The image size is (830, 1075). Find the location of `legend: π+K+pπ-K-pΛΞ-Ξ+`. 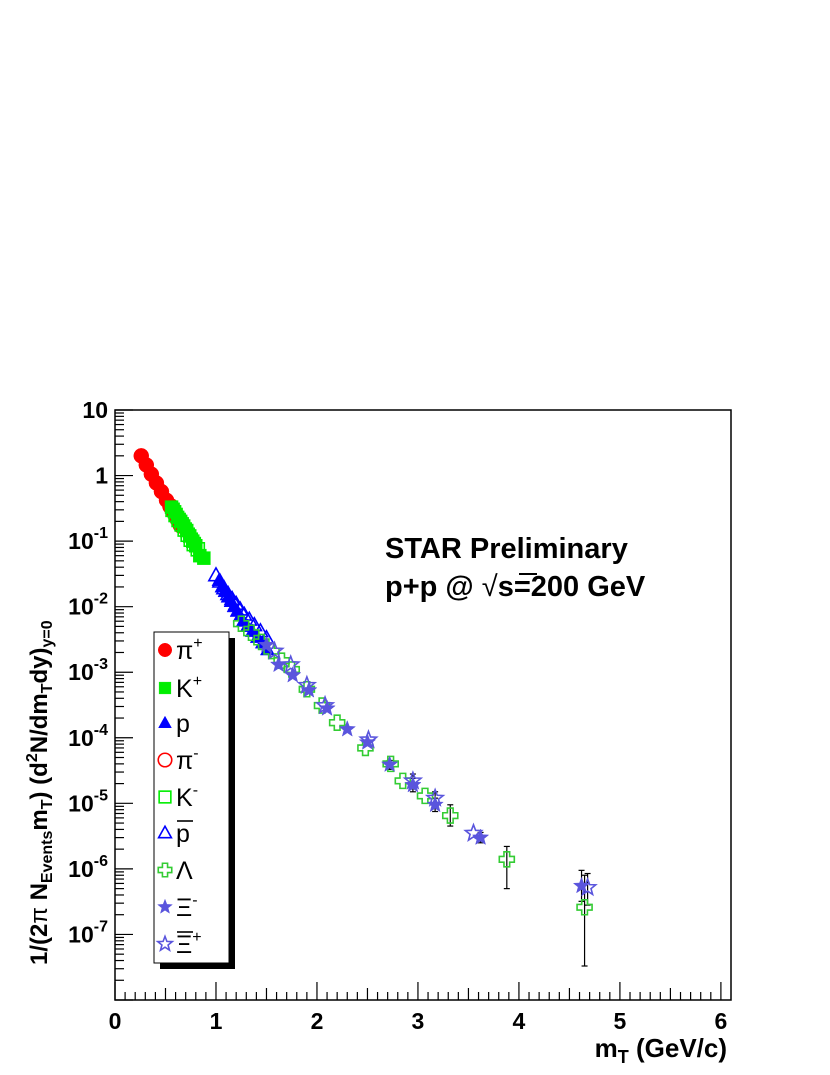

legend: π+K+pπ-K-pΛΞ-Ξ+ is located at coordinates (194, 800).